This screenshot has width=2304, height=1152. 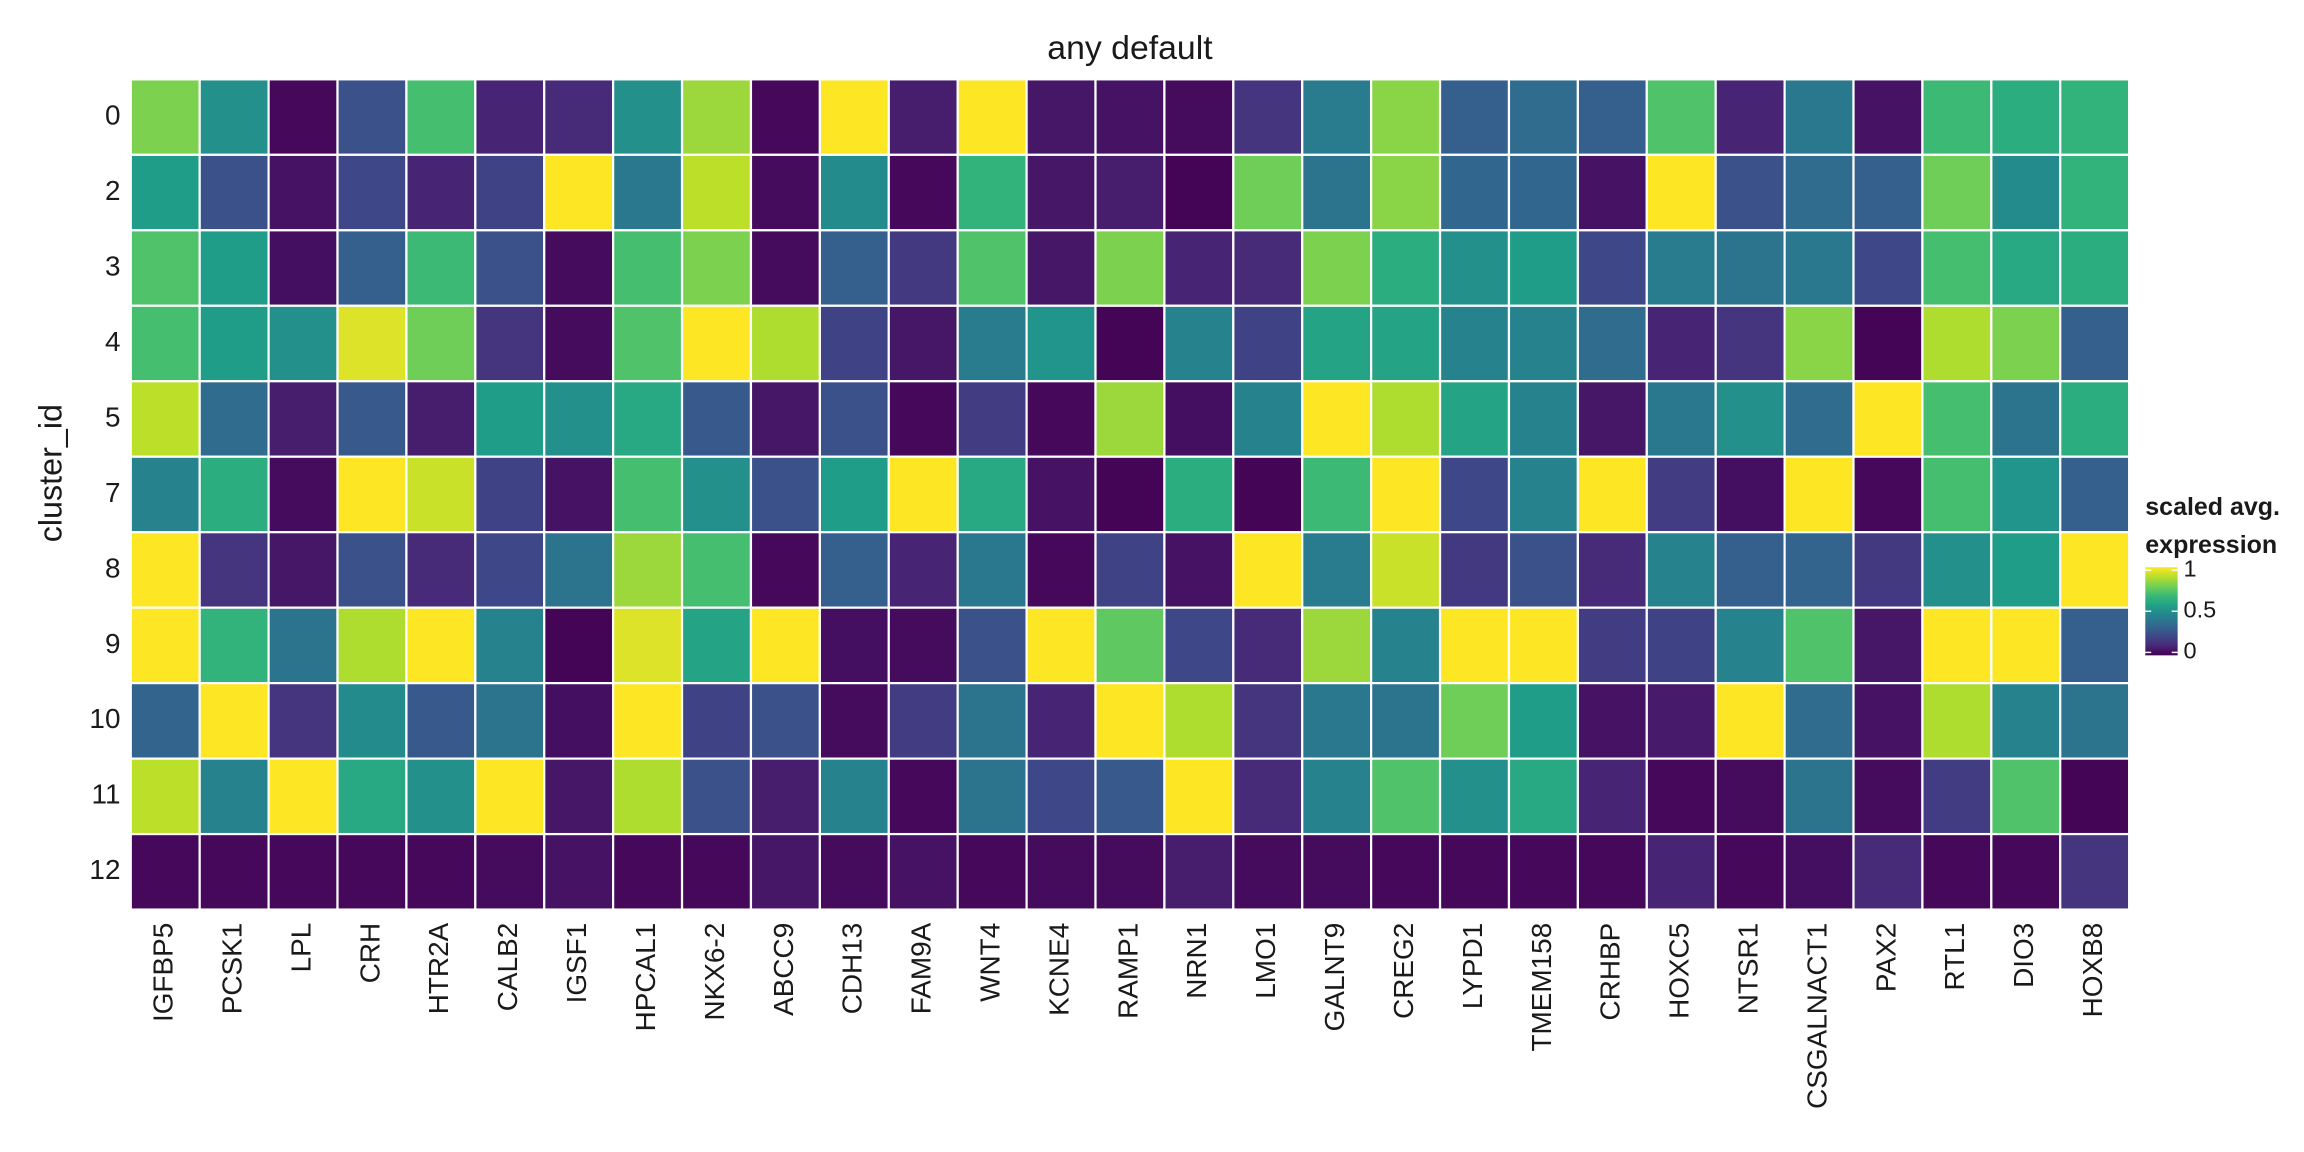 What do you see at coordinates (990, 962) in the screenshot?
I see `x-tick-label: WNT4` at bounding box center [990, 962].